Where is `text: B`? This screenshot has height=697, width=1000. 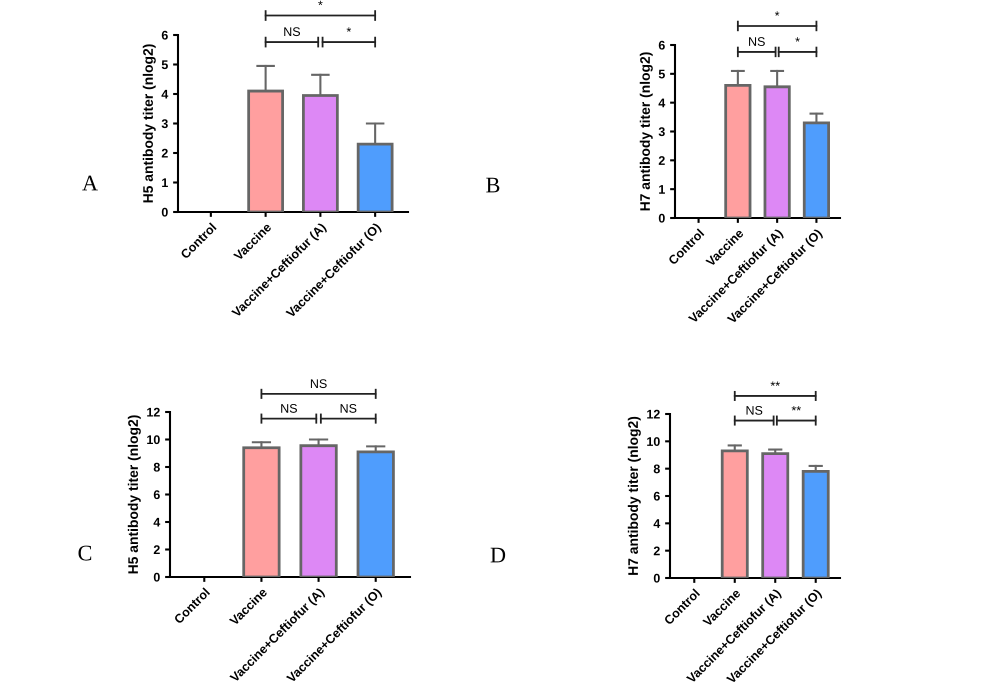 text: B is located at coordinates (493, 185).